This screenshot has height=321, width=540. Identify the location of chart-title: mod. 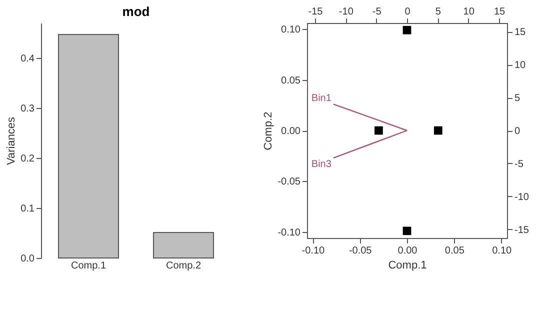
(136, 11).